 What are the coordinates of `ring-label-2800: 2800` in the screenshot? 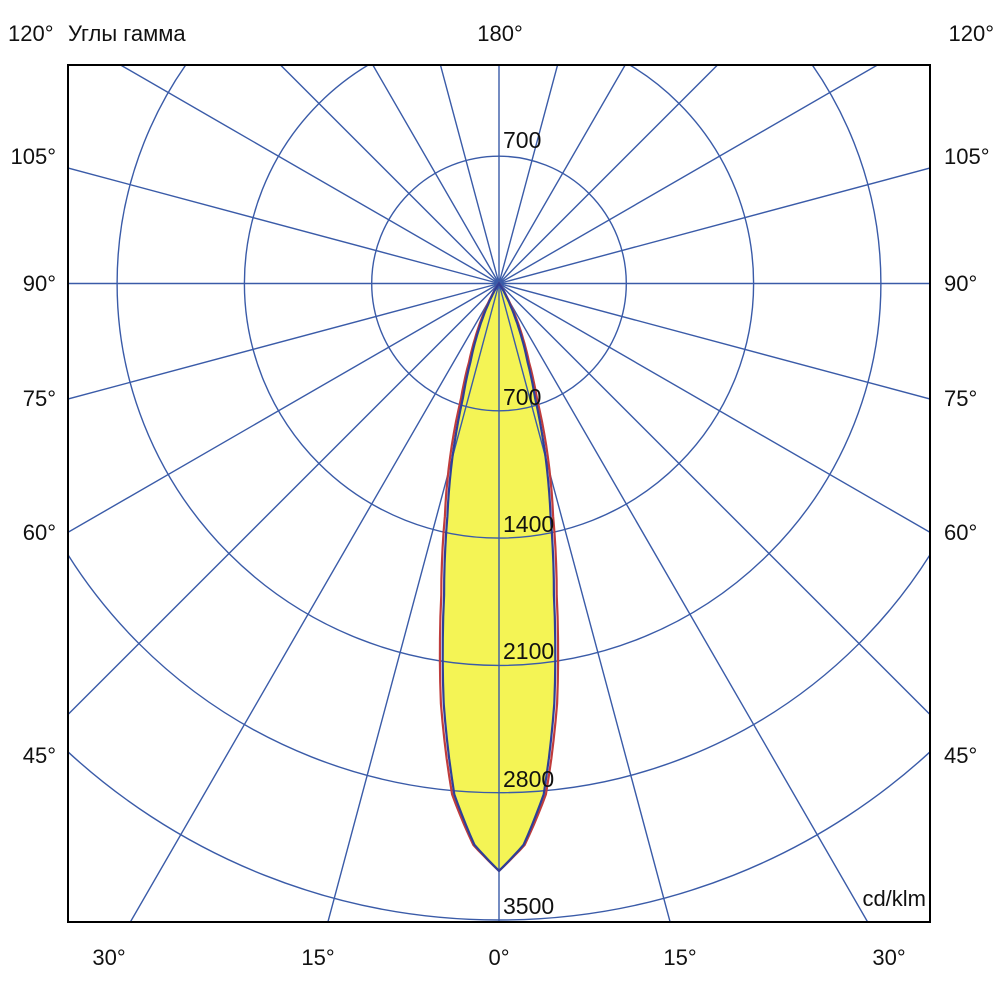 It's located at (528, 779).